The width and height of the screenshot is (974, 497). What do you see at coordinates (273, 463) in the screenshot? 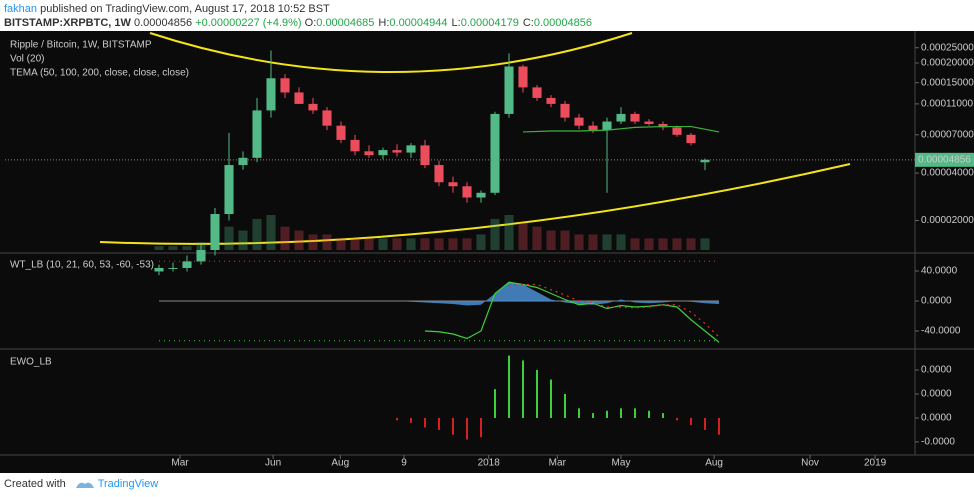
I see `x-tick-label: Jun` at bounding box center [273, 463].